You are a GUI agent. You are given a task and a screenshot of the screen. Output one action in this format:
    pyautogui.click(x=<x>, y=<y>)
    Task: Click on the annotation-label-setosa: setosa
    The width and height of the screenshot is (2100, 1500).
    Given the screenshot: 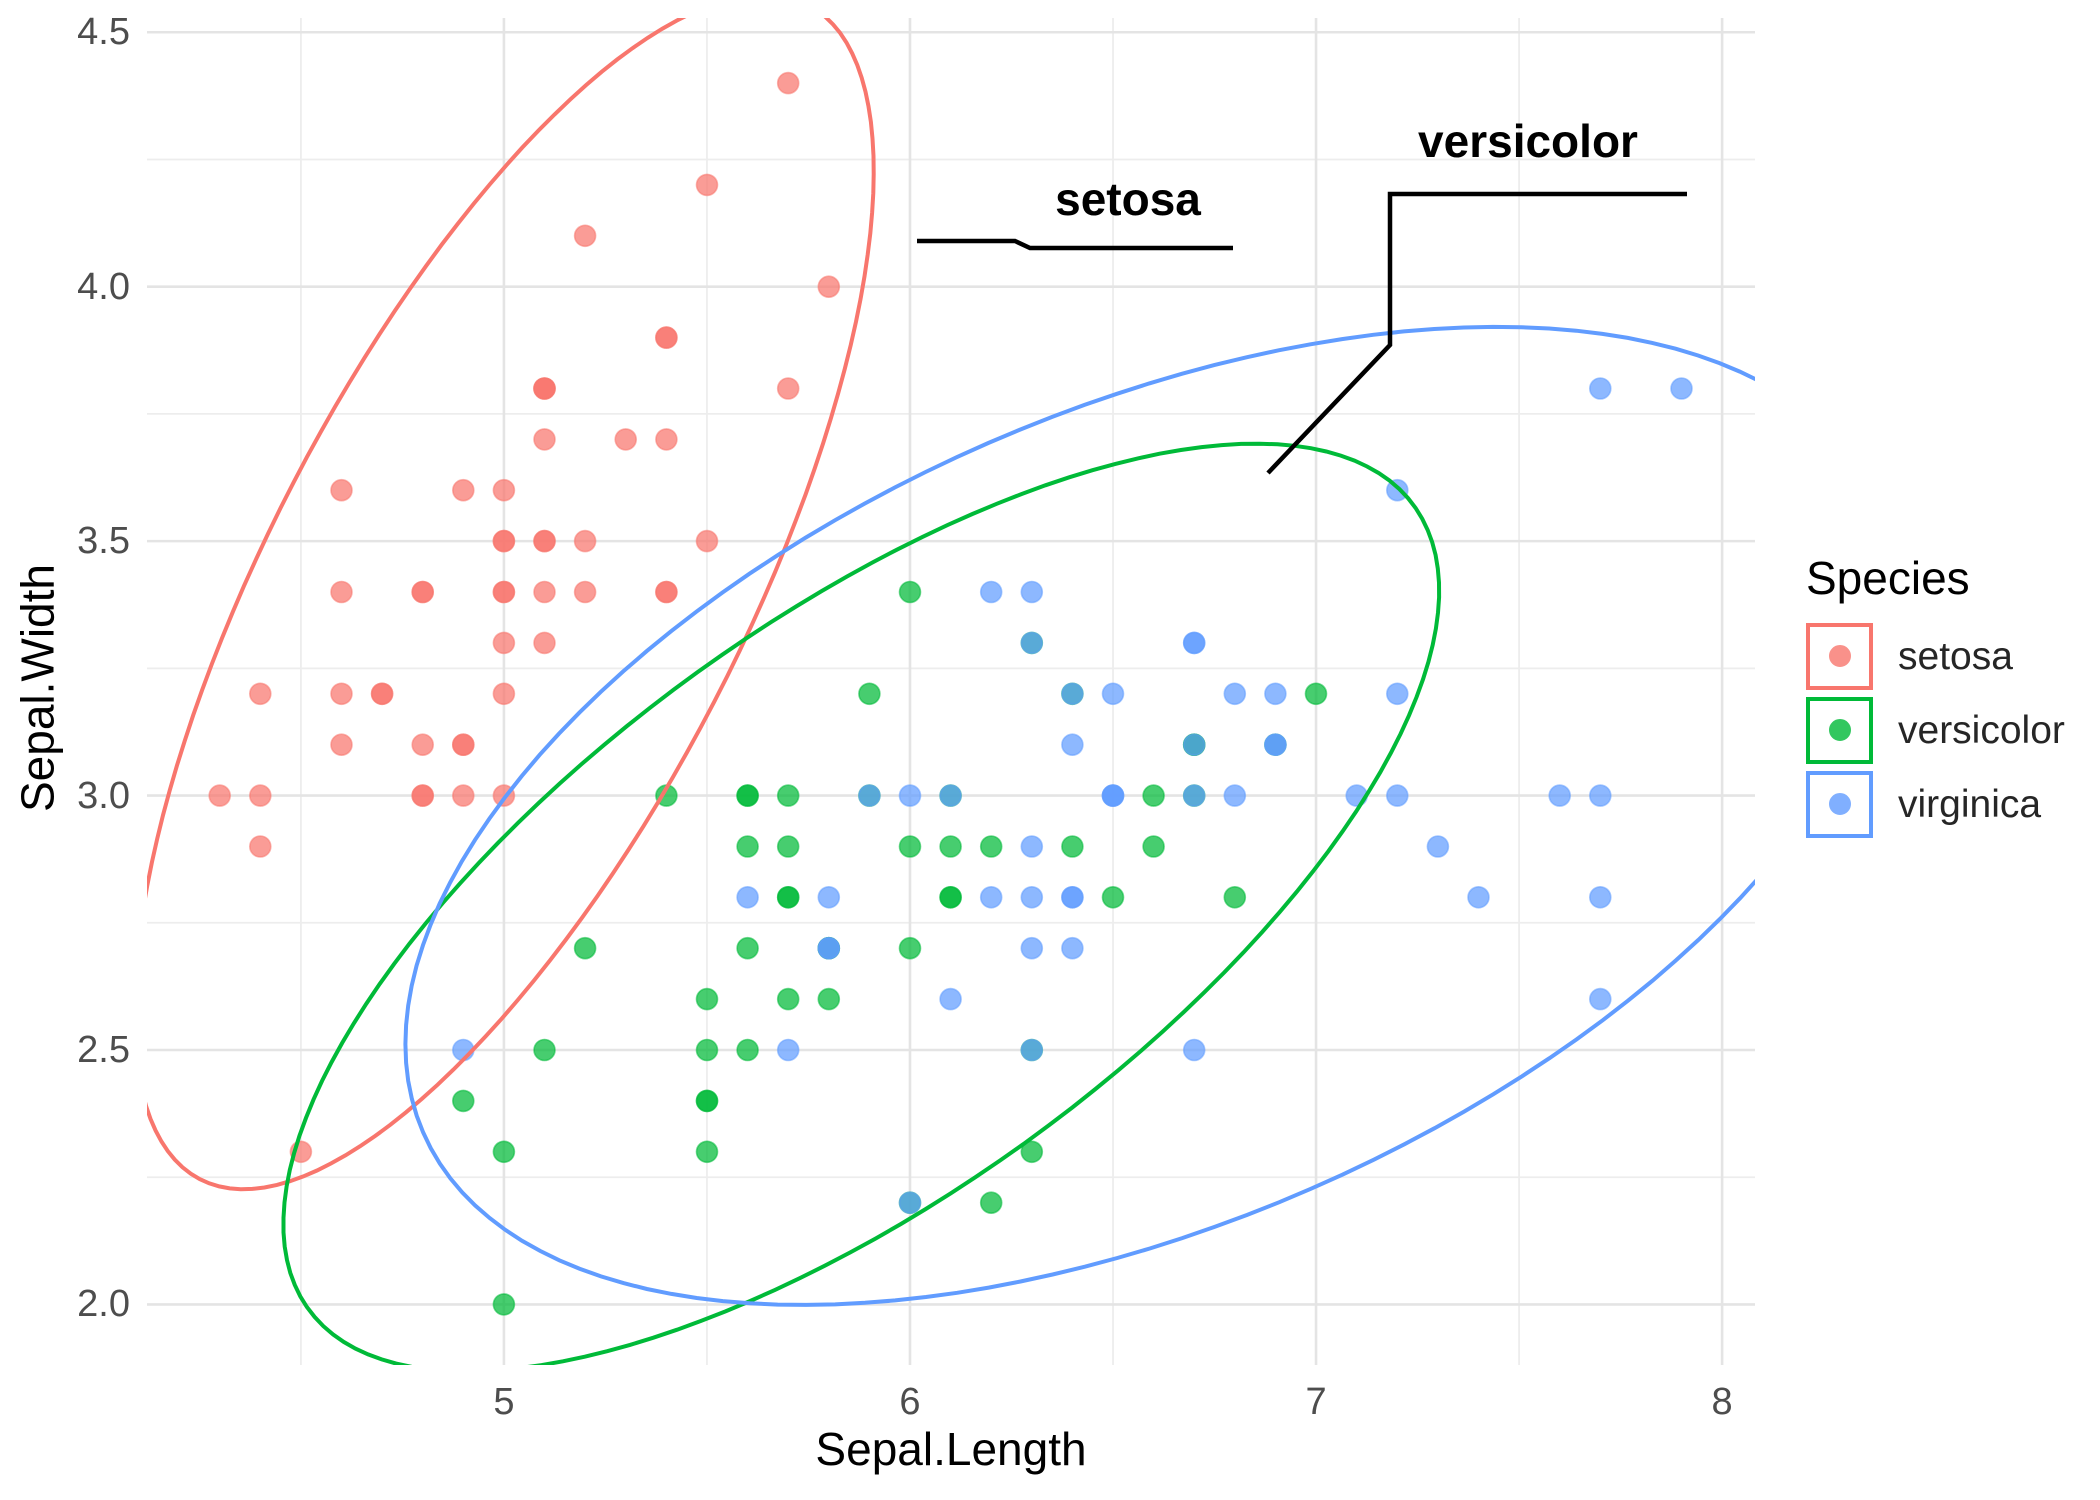 What is the action you would take?
    pyautogui.click(x=1128, y=199)
    